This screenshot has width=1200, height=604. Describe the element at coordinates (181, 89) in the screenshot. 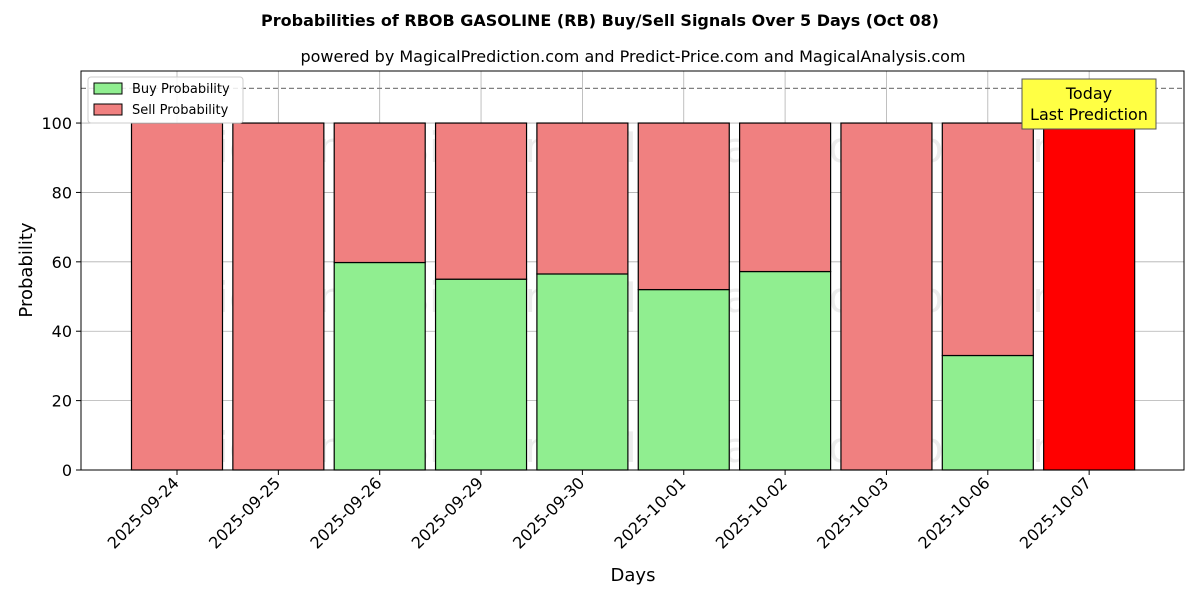

I see `legend-label: Buy Probability` at that location.